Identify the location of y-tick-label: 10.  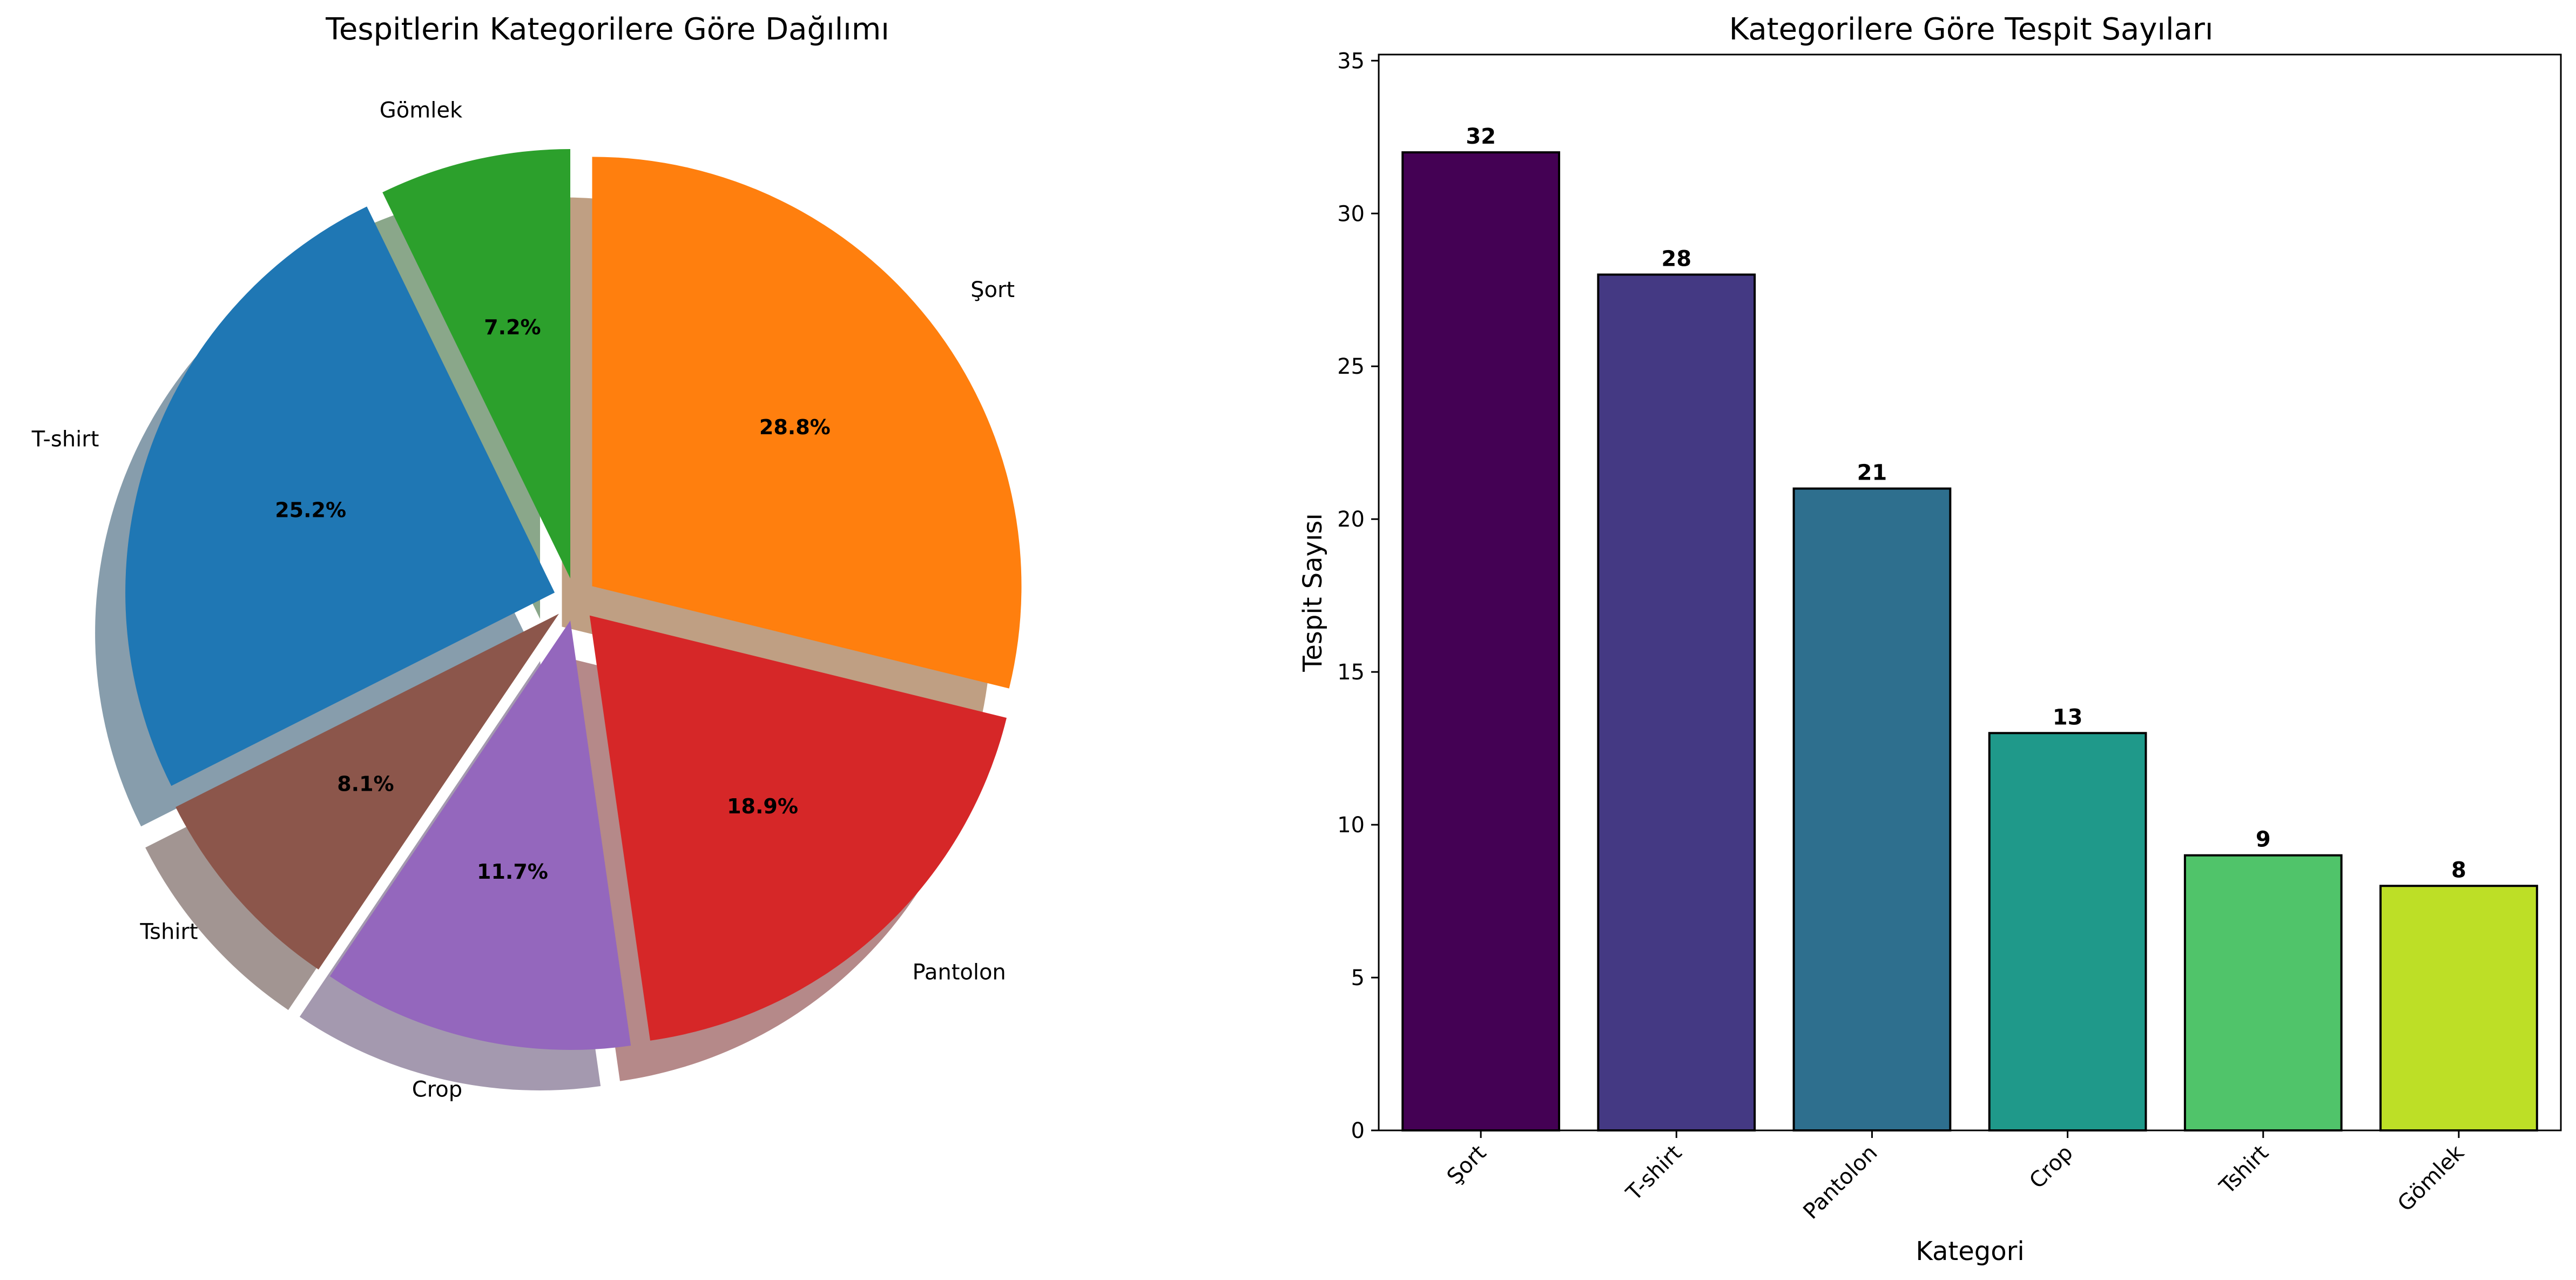
(1351, 825).